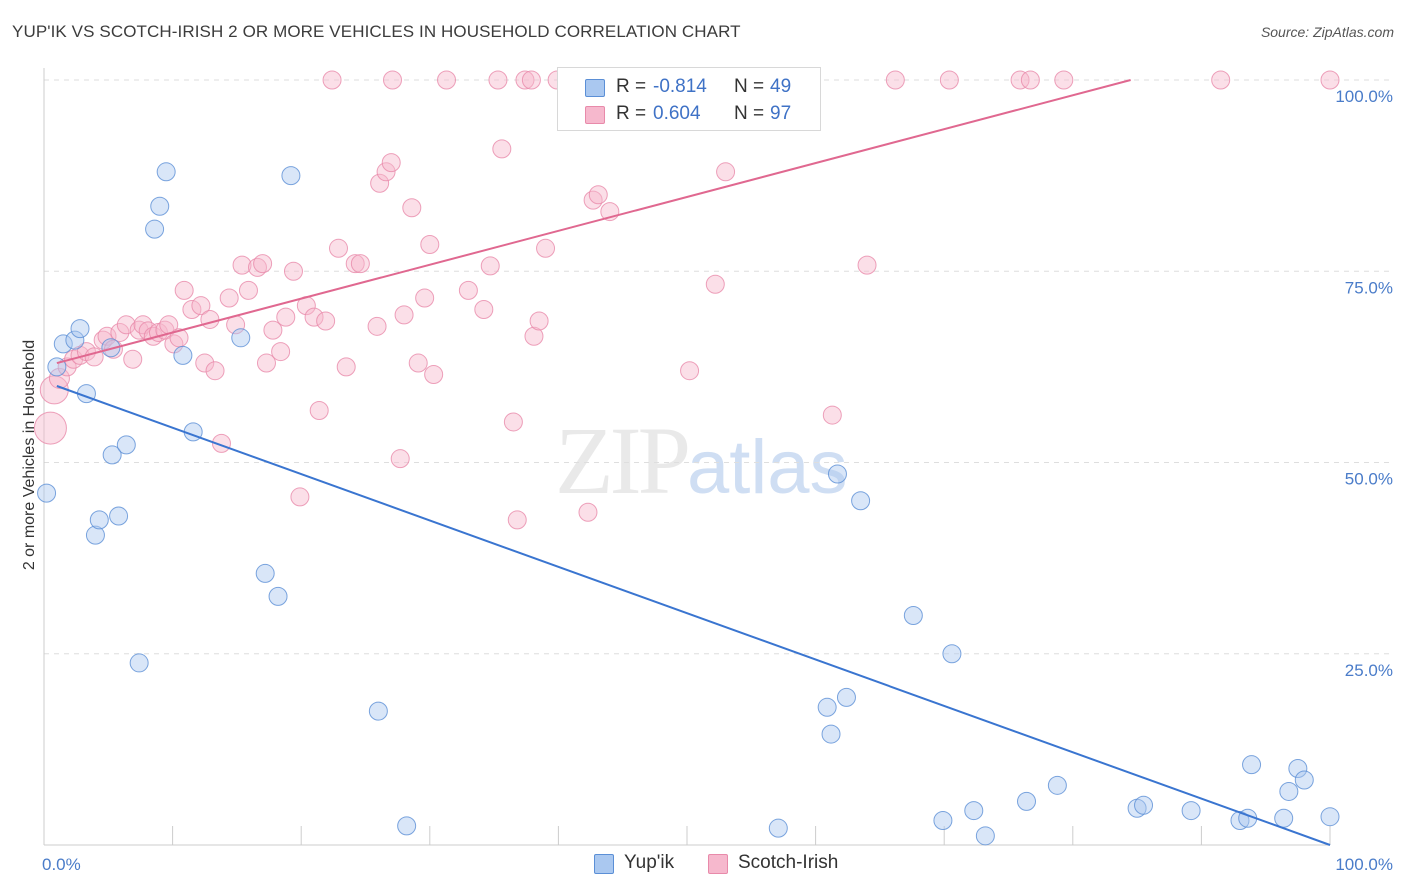  I want to click on legend-row-scotch-irish: R = 0.604 N = 97, so click(689, 115).